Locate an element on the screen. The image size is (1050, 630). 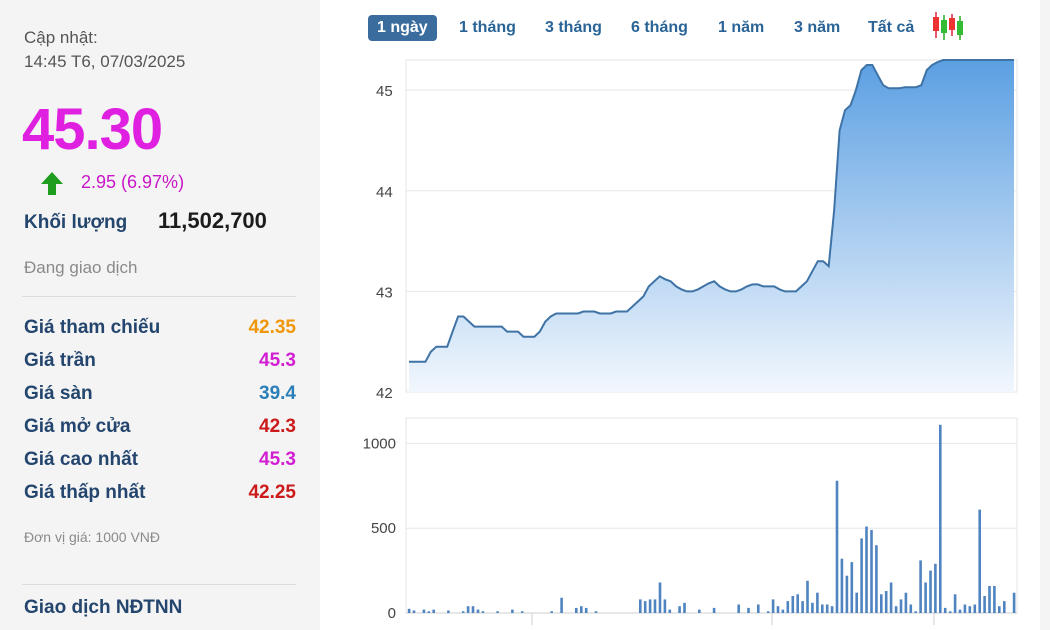
stat-value: 42.25 is located at coordinates (272, 492).